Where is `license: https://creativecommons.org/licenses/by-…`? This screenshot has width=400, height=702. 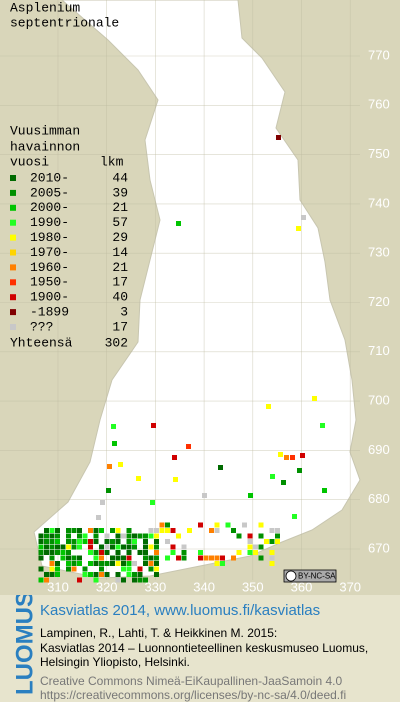 license: https://creativecommons.org/licenses/by-… is located at coordinates (193, 695).